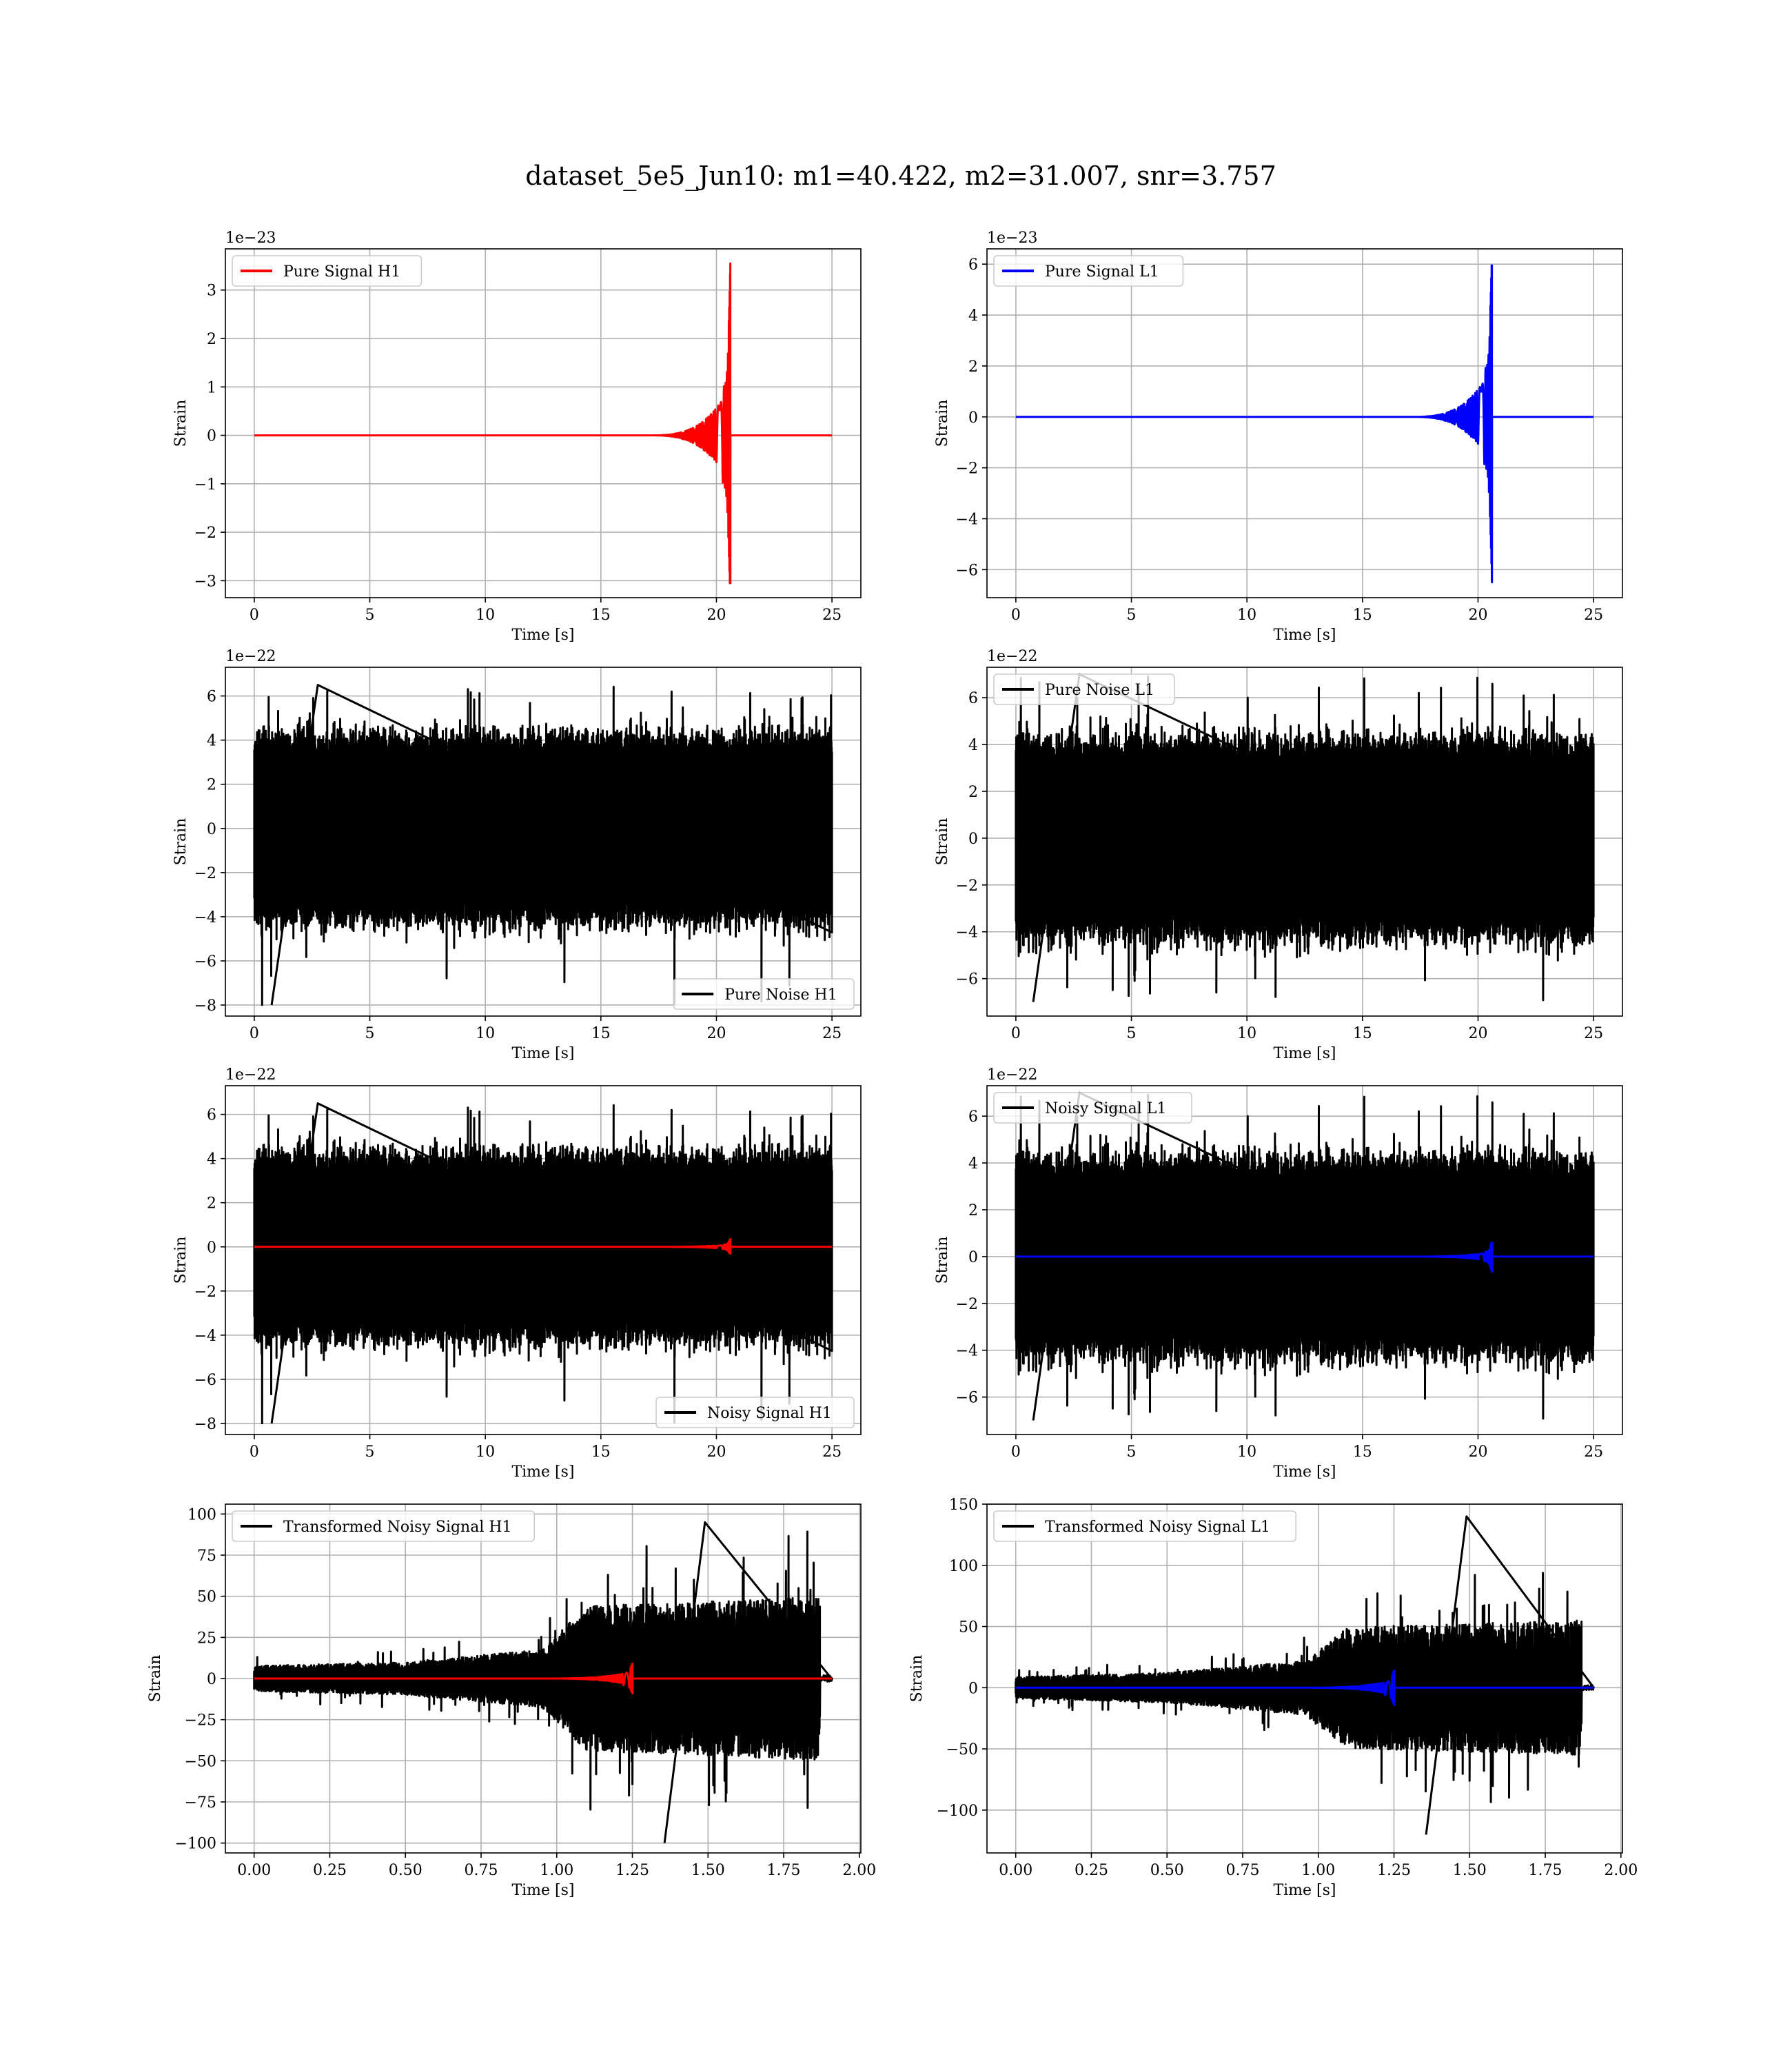 This screenshot has width=1792, height=2068. Describe the element at coordinates (254, 1870) in the screenshot. I see `x-tick-label: 0.00` at that location.